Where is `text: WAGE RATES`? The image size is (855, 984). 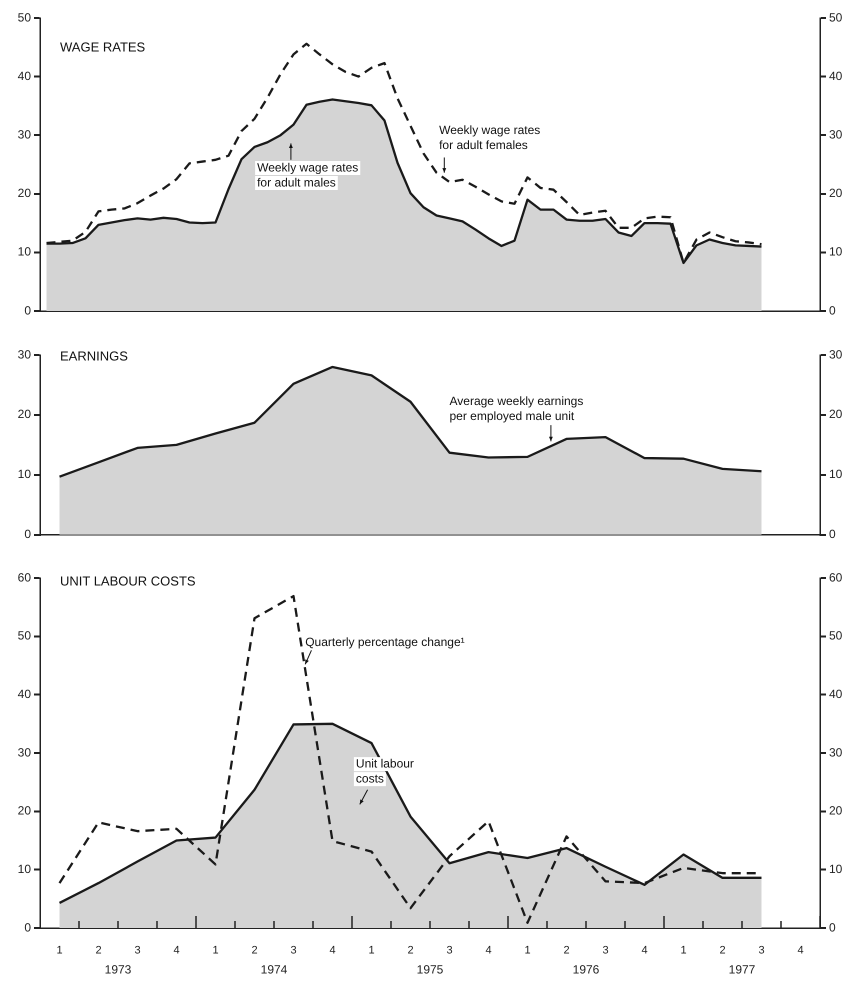 text: WAGE RATES is located at coordinates (103, 47).